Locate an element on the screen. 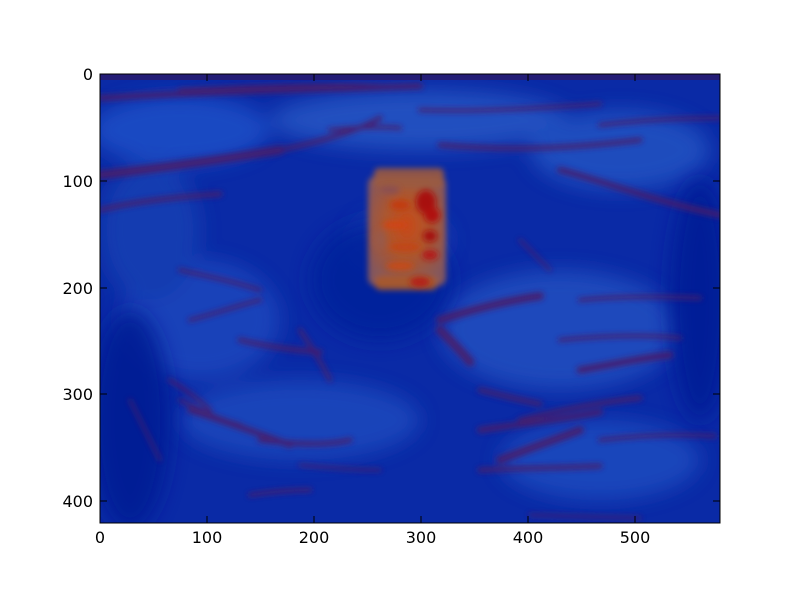 Image resolution: width=800 pixels, height=597 pixels. y-tick-label-400: 400 is located at coordinates (77, 501).